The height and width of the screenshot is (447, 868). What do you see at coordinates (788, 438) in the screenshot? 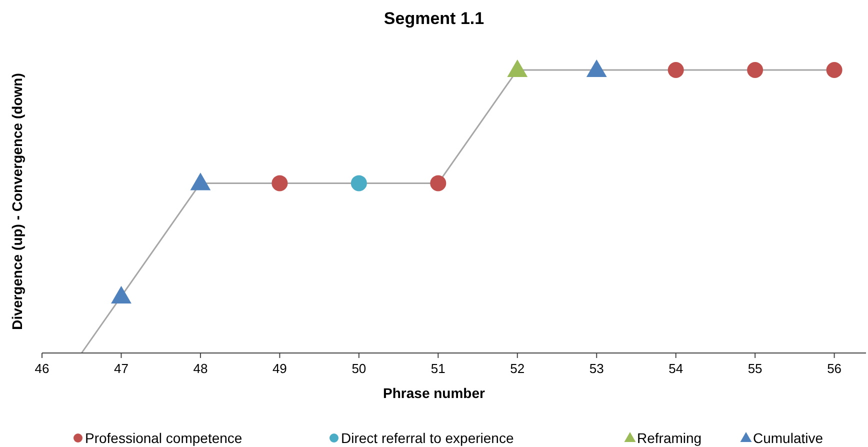
I see `legend-label: Cumulative` at bounding box center [788, 438].